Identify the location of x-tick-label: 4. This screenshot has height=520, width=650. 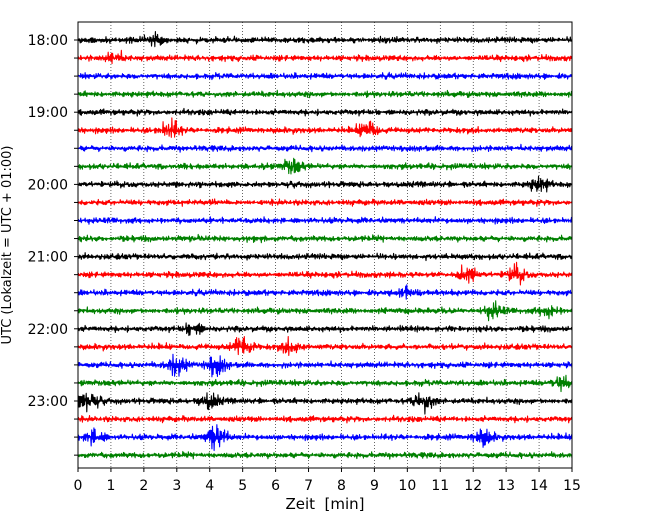
(209, 486).